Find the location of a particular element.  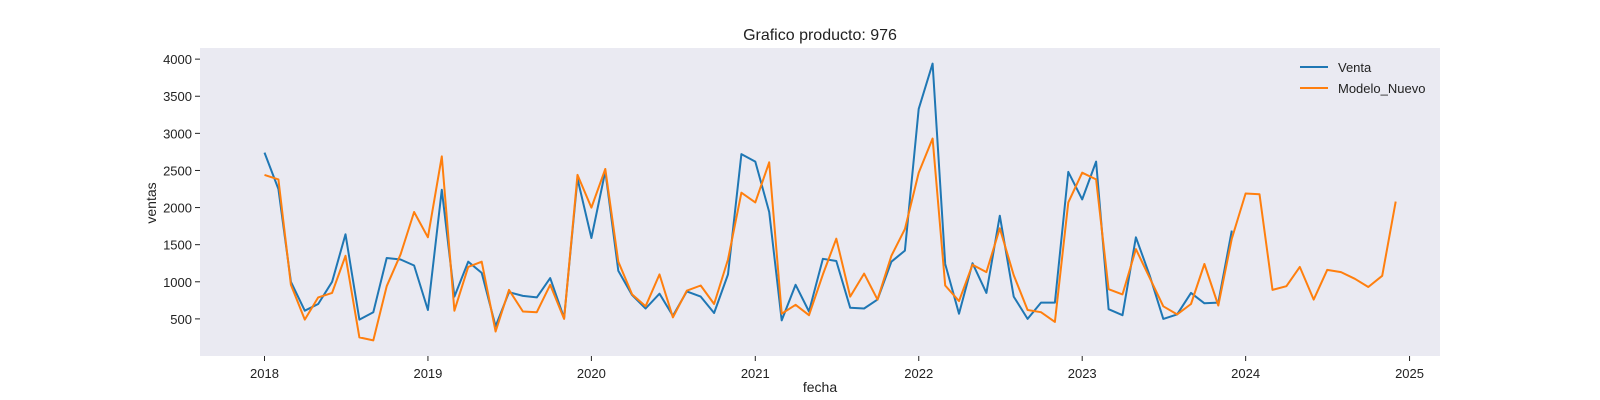

y-tick-label: 1000 is located at coordinates (177, 282).